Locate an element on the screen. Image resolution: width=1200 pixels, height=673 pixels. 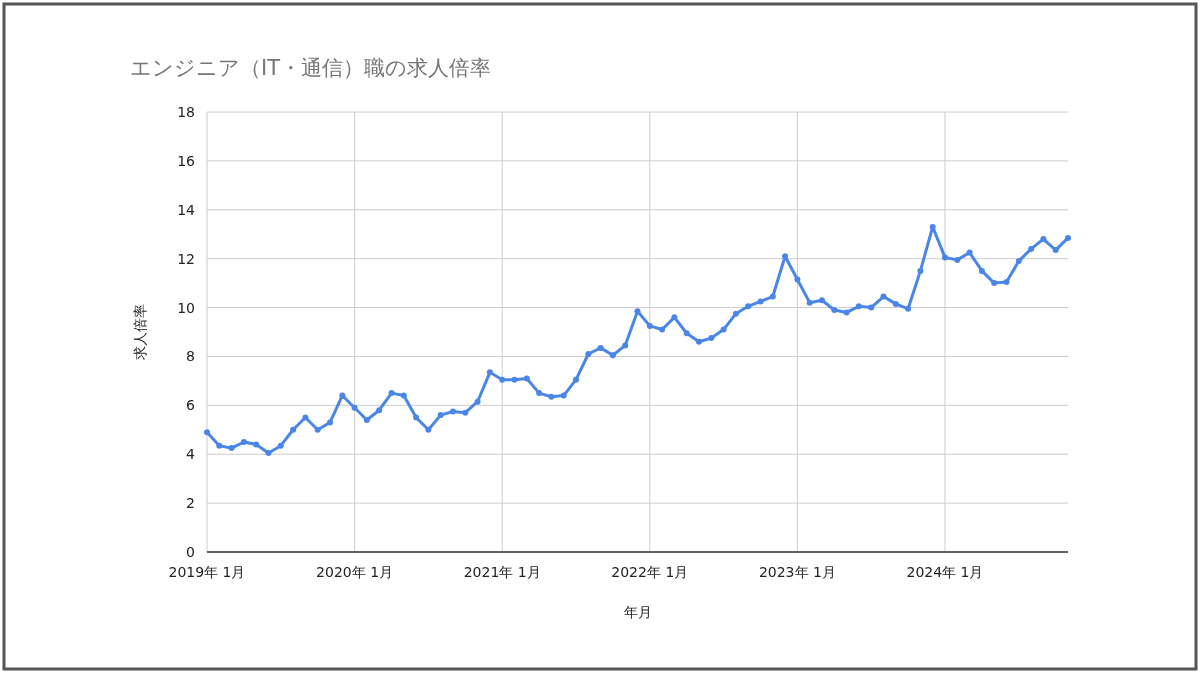
y-tick-label: 16 is located at coordinates (186, 160).